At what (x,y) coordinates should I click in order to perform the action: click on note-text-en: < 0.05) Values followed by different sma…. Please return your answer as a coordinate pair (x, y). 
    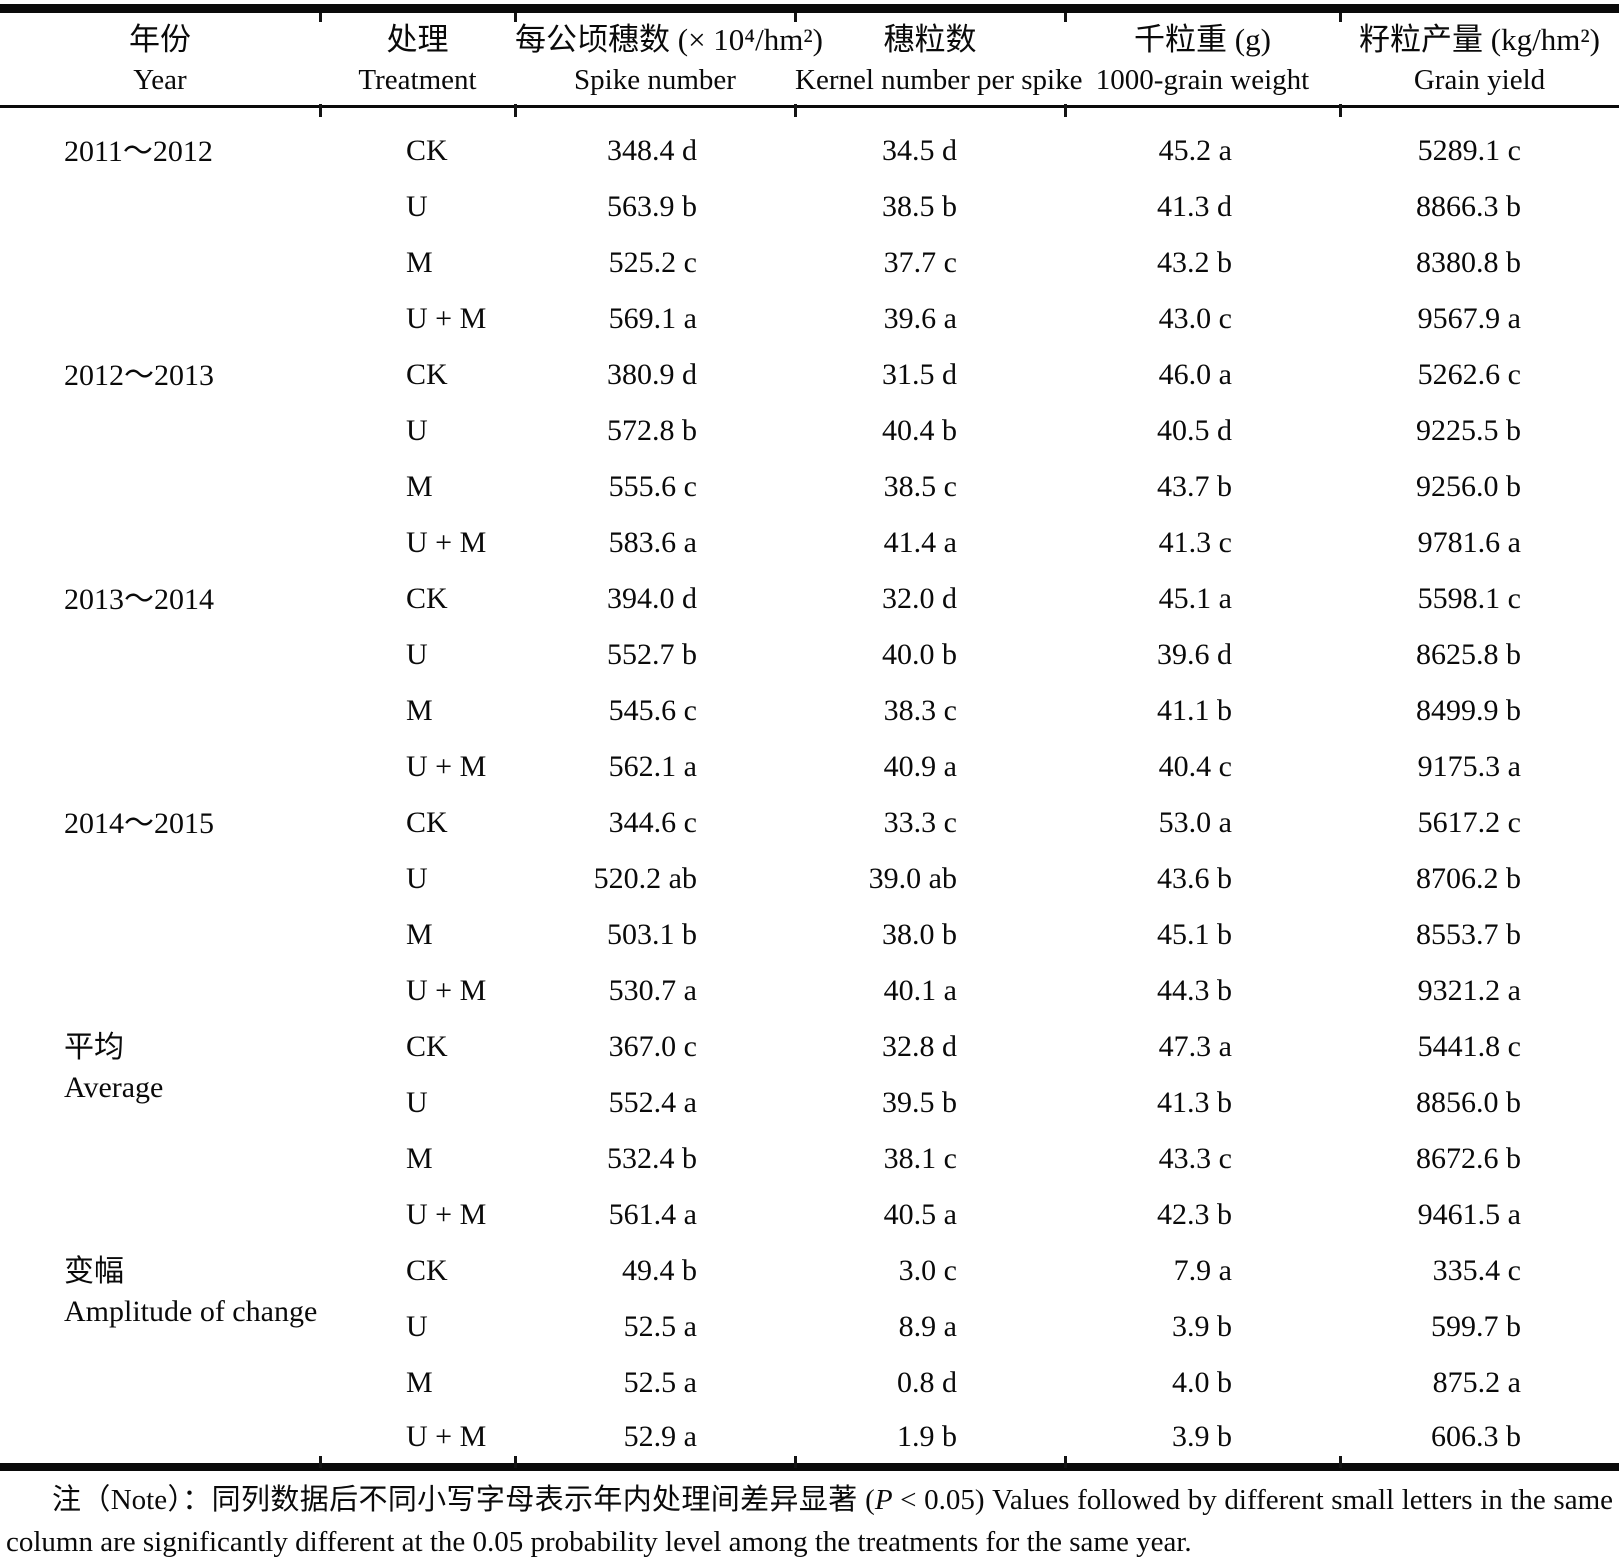
    Looking at the image, I should click on (809, 1521).